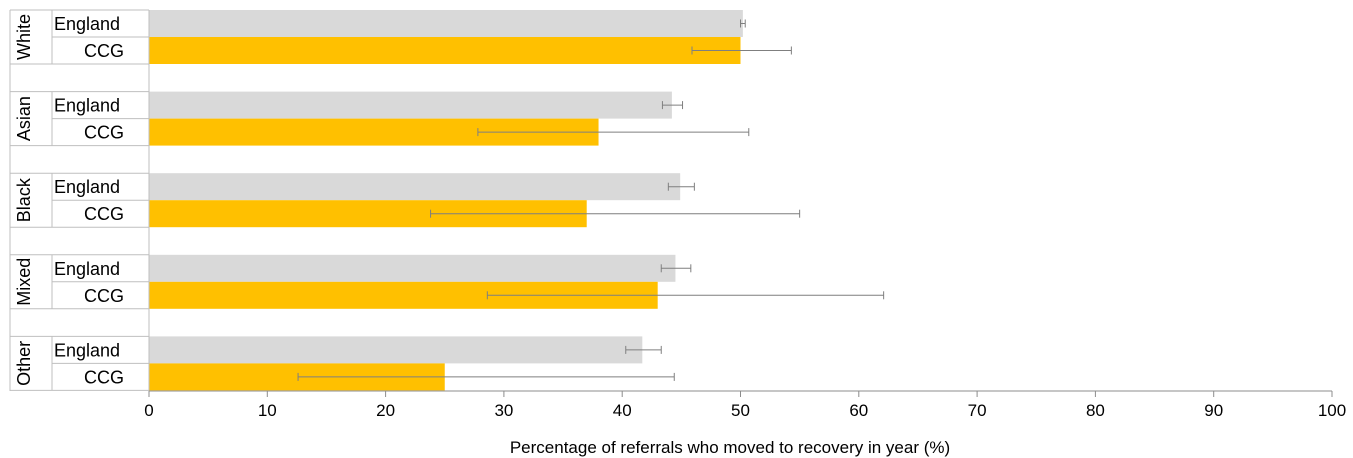 This screenshot has height=458, width=1353. What do you see at coordinates (24, 118) in the screenshot?
I see `group-label-asian: Asian` at bounding box center [24, 118].